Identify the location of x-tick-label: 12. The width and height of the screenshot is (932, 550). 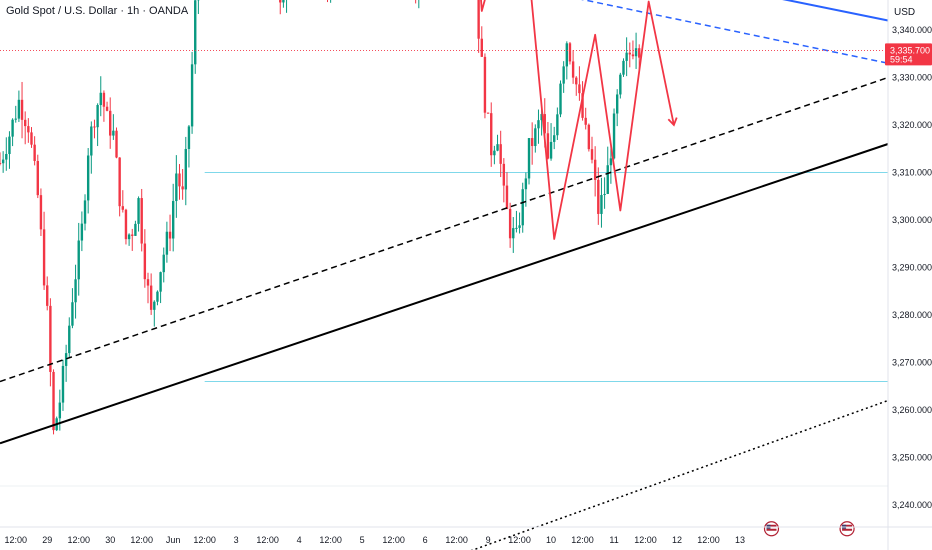
(677, 540).